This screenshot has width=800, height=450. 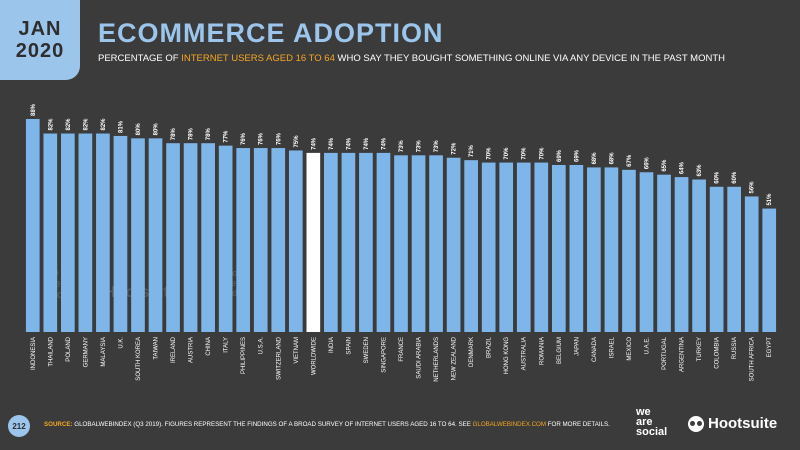 I want to click on value-label: 63%, so click(x=700, y=170).